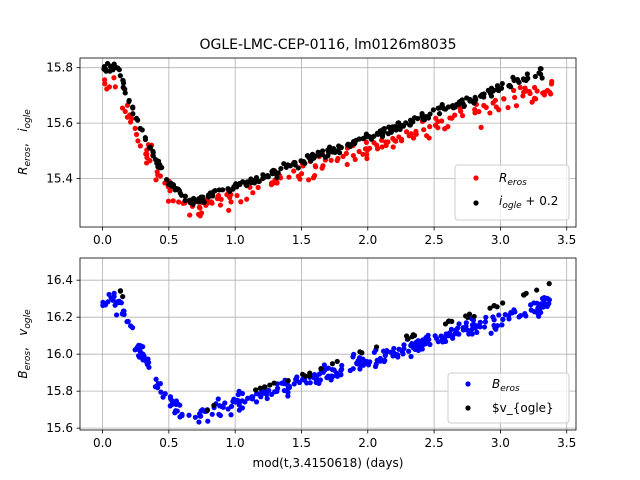  I want to click on bottom-ytick-label-3: 16.2, so click(59, 317).